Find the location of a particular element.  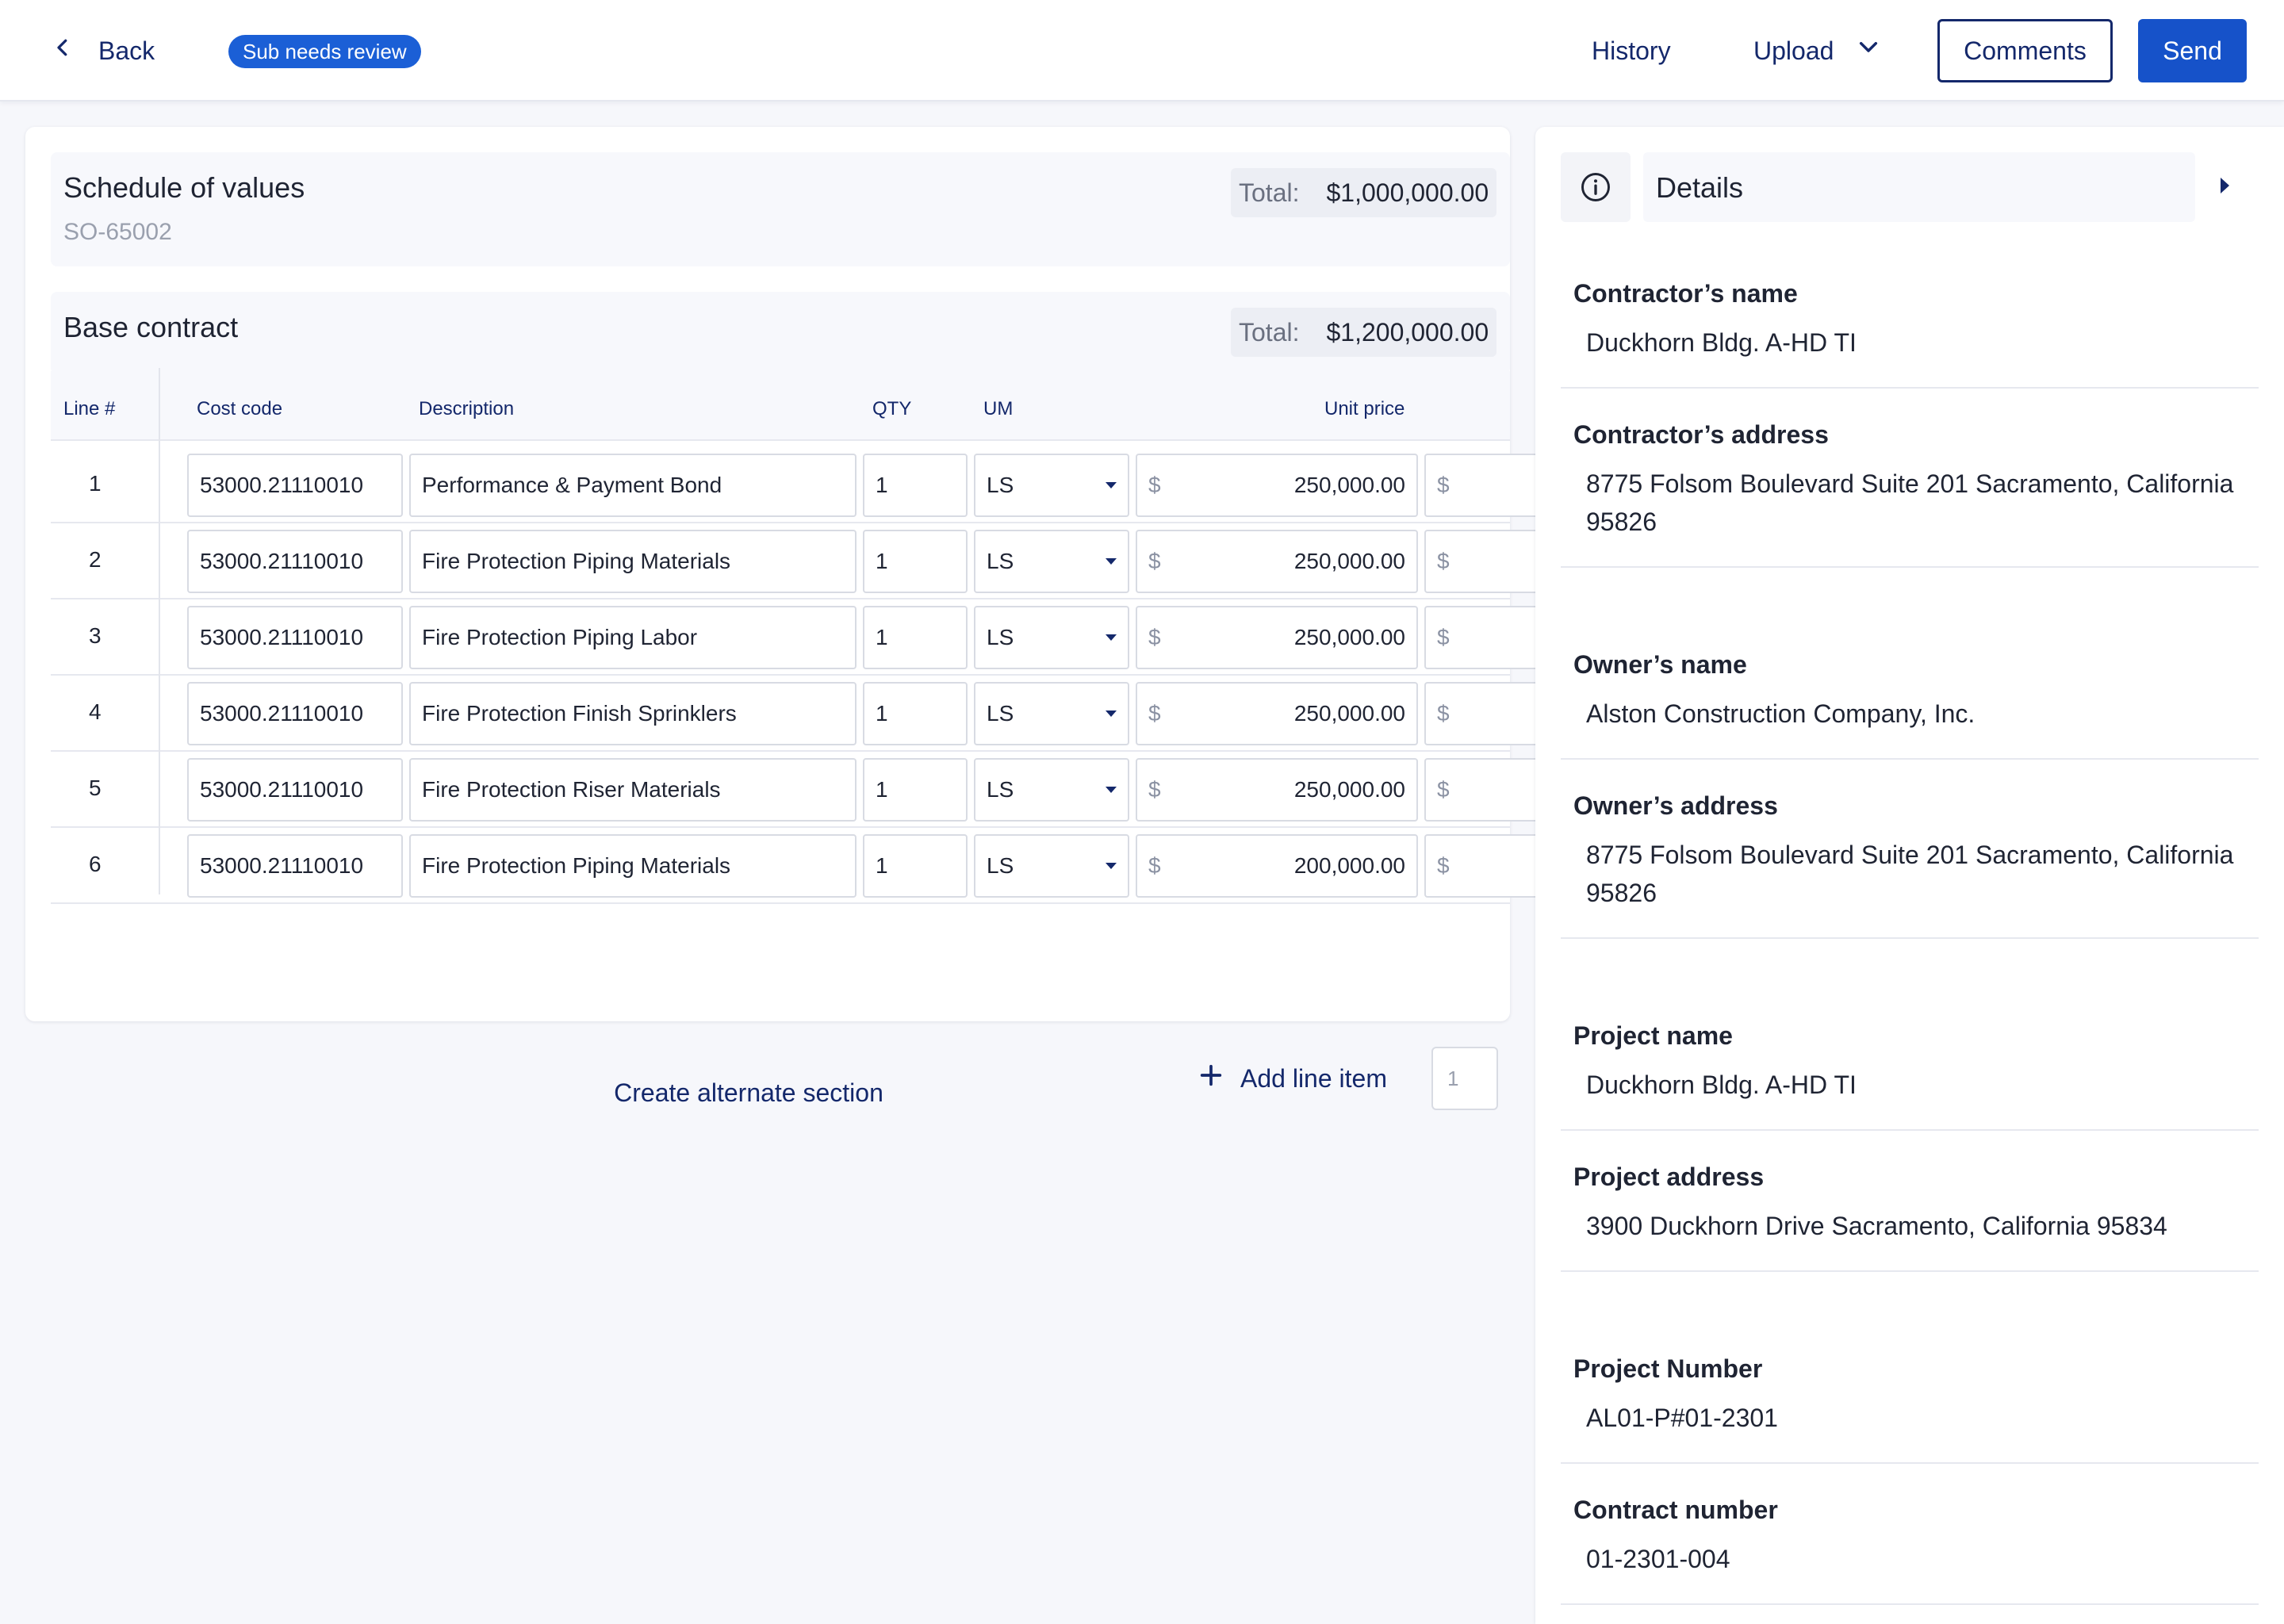

comments-button: Comments is located at coordinates (2025, 50).